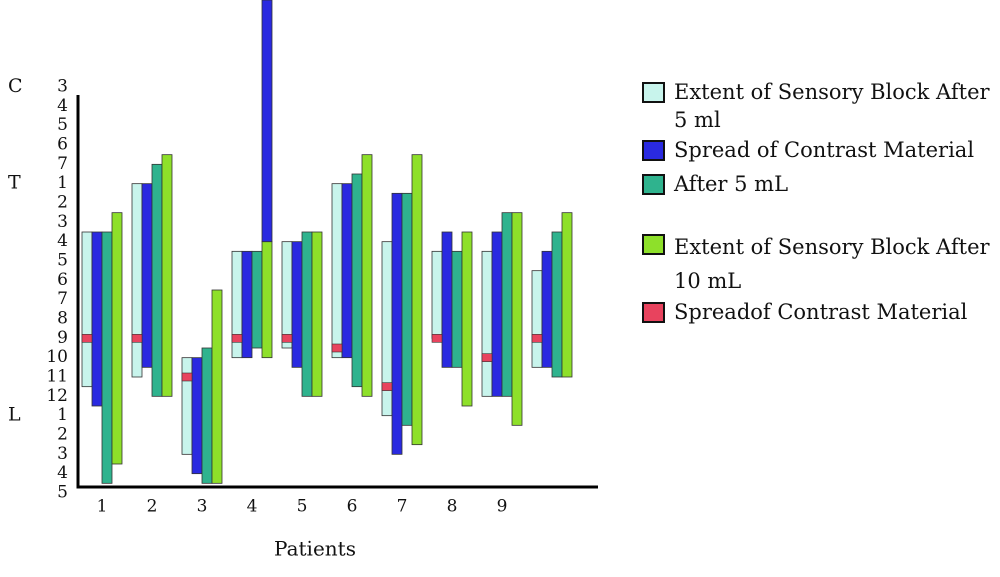 The height and width of the screenshot is (577, 1000). I want to click on legend-label: Extent of Sensory Block After 10 mL, so click(832, 264).